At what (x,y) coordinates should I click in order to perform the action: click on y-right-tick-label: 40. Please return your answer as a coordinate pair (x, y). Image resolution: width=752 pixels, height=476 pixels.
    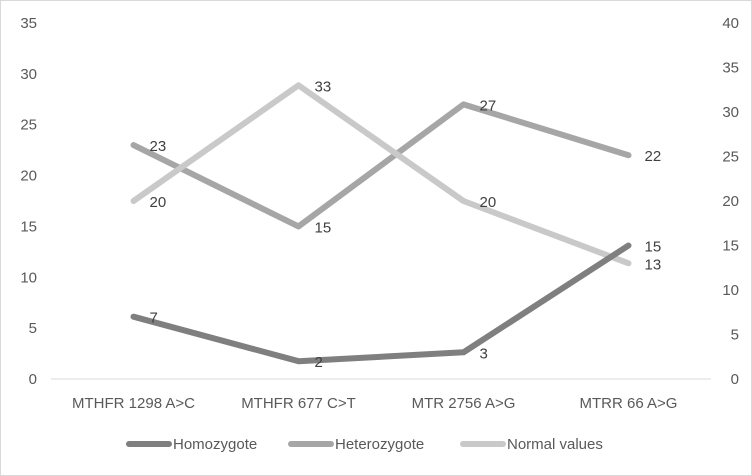
    Looking at the image, I should click on (730, 23).